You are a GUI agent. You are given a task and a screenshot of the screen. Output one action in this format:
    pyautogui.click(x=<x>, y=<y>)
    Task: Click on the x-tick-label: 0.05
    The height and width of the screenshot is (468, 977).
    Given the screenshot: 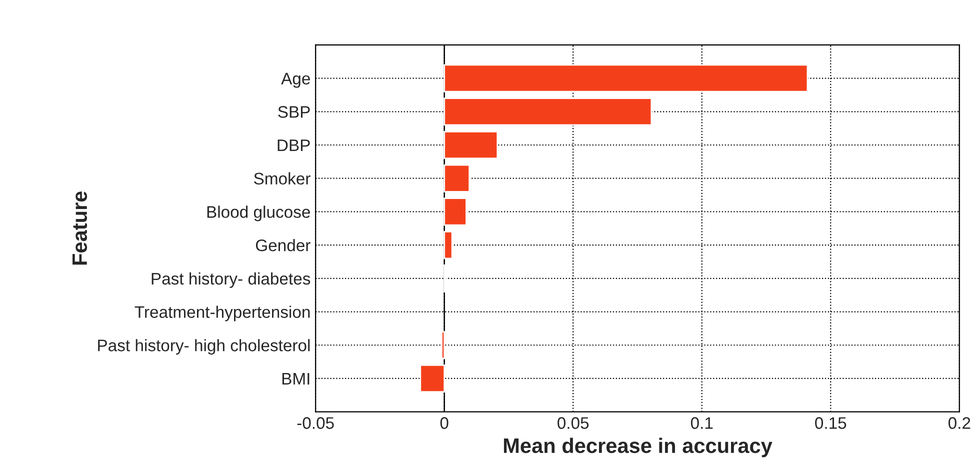 What is the action you would take?
    pyautogui.click(x=573, y=423)
    